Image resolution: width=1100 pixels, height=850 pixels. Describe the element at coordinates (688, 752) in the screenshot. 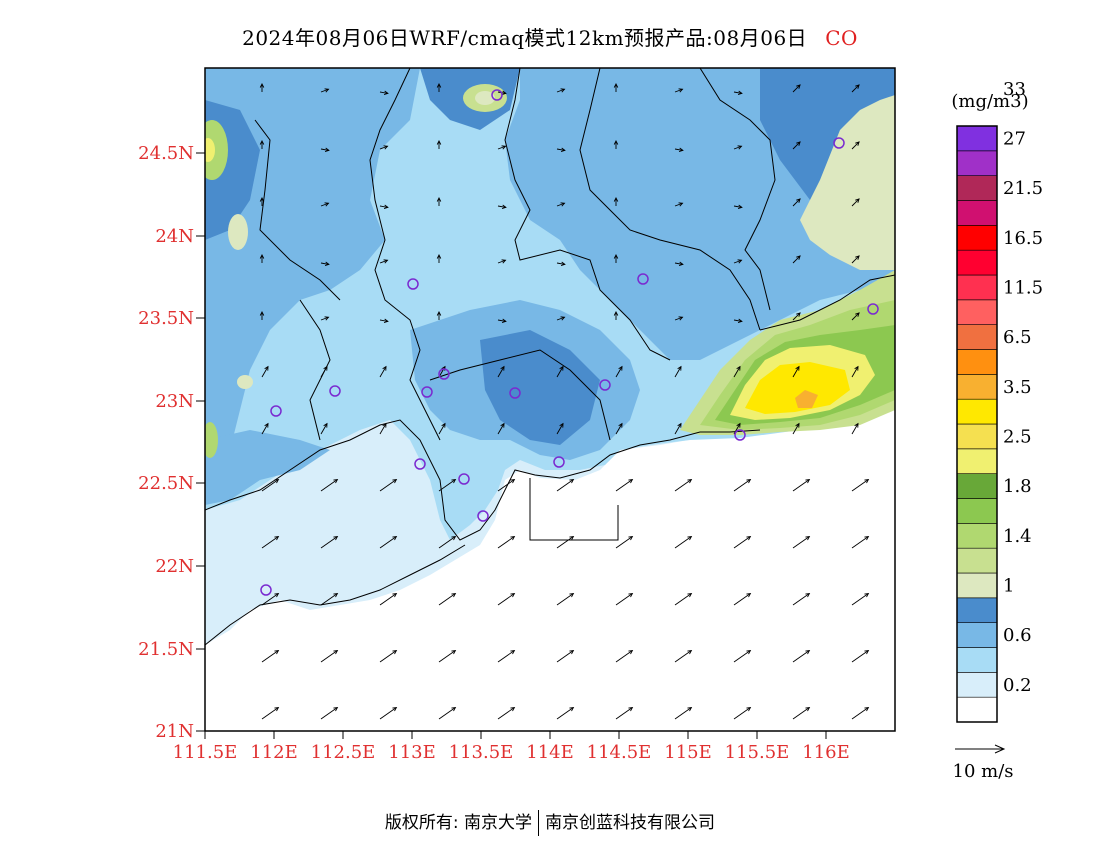

I see `lon-label: 115E` at that location.